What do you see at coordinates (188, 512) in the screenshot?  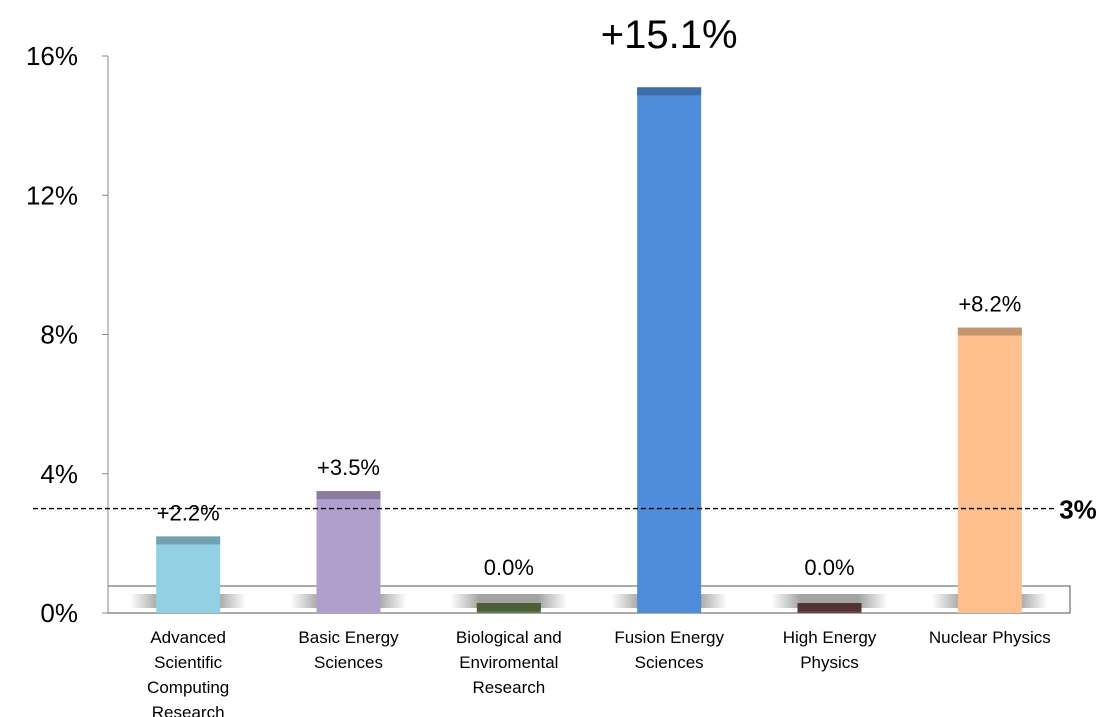 I see `data-label: +2.2%` at bounding box center [188, 512].